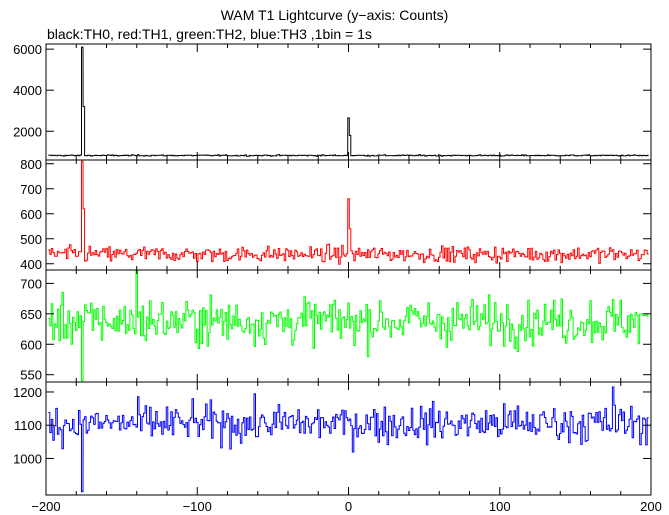  Describe the element at coordinates (27, 458) in the screenshot. I see `y-tick-label: 1000` at that location.